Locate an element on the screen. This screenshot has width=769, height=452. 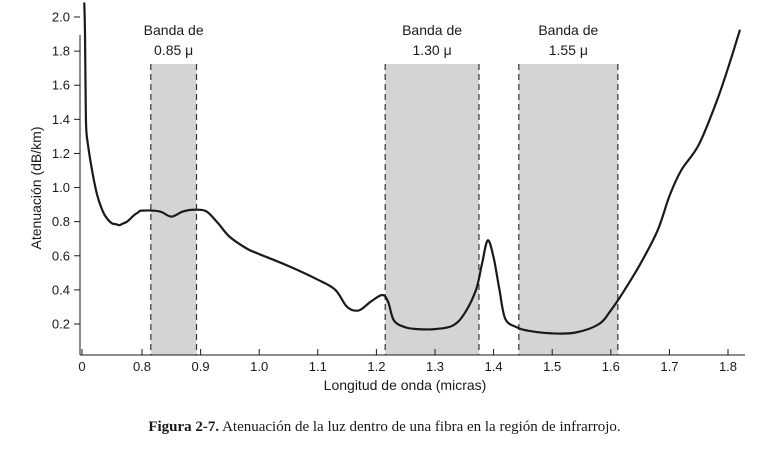
y-tick-label: 0.8 is located at coordinates (61, 221).